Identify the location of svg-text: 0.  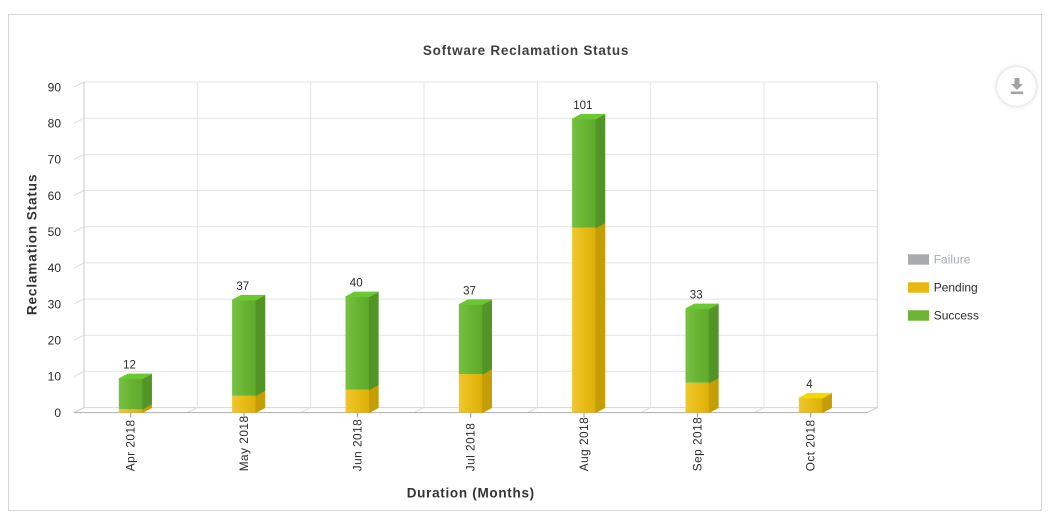
(57, 413).